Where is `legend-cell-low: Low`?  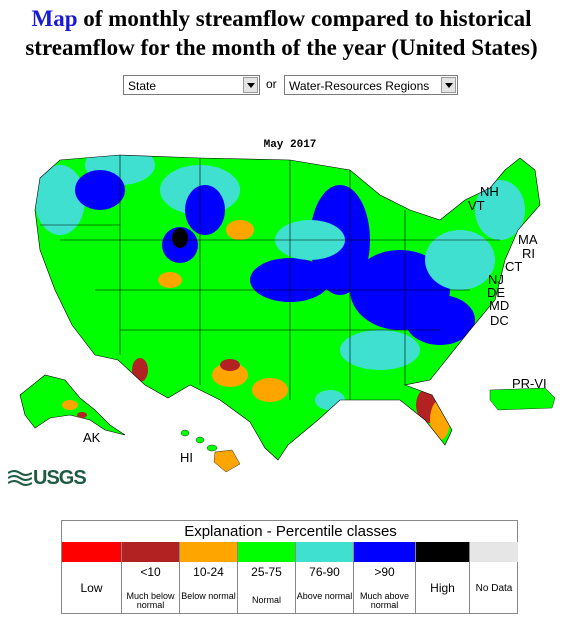 legend-cell-low: Low is located at coordinates (92, 588).